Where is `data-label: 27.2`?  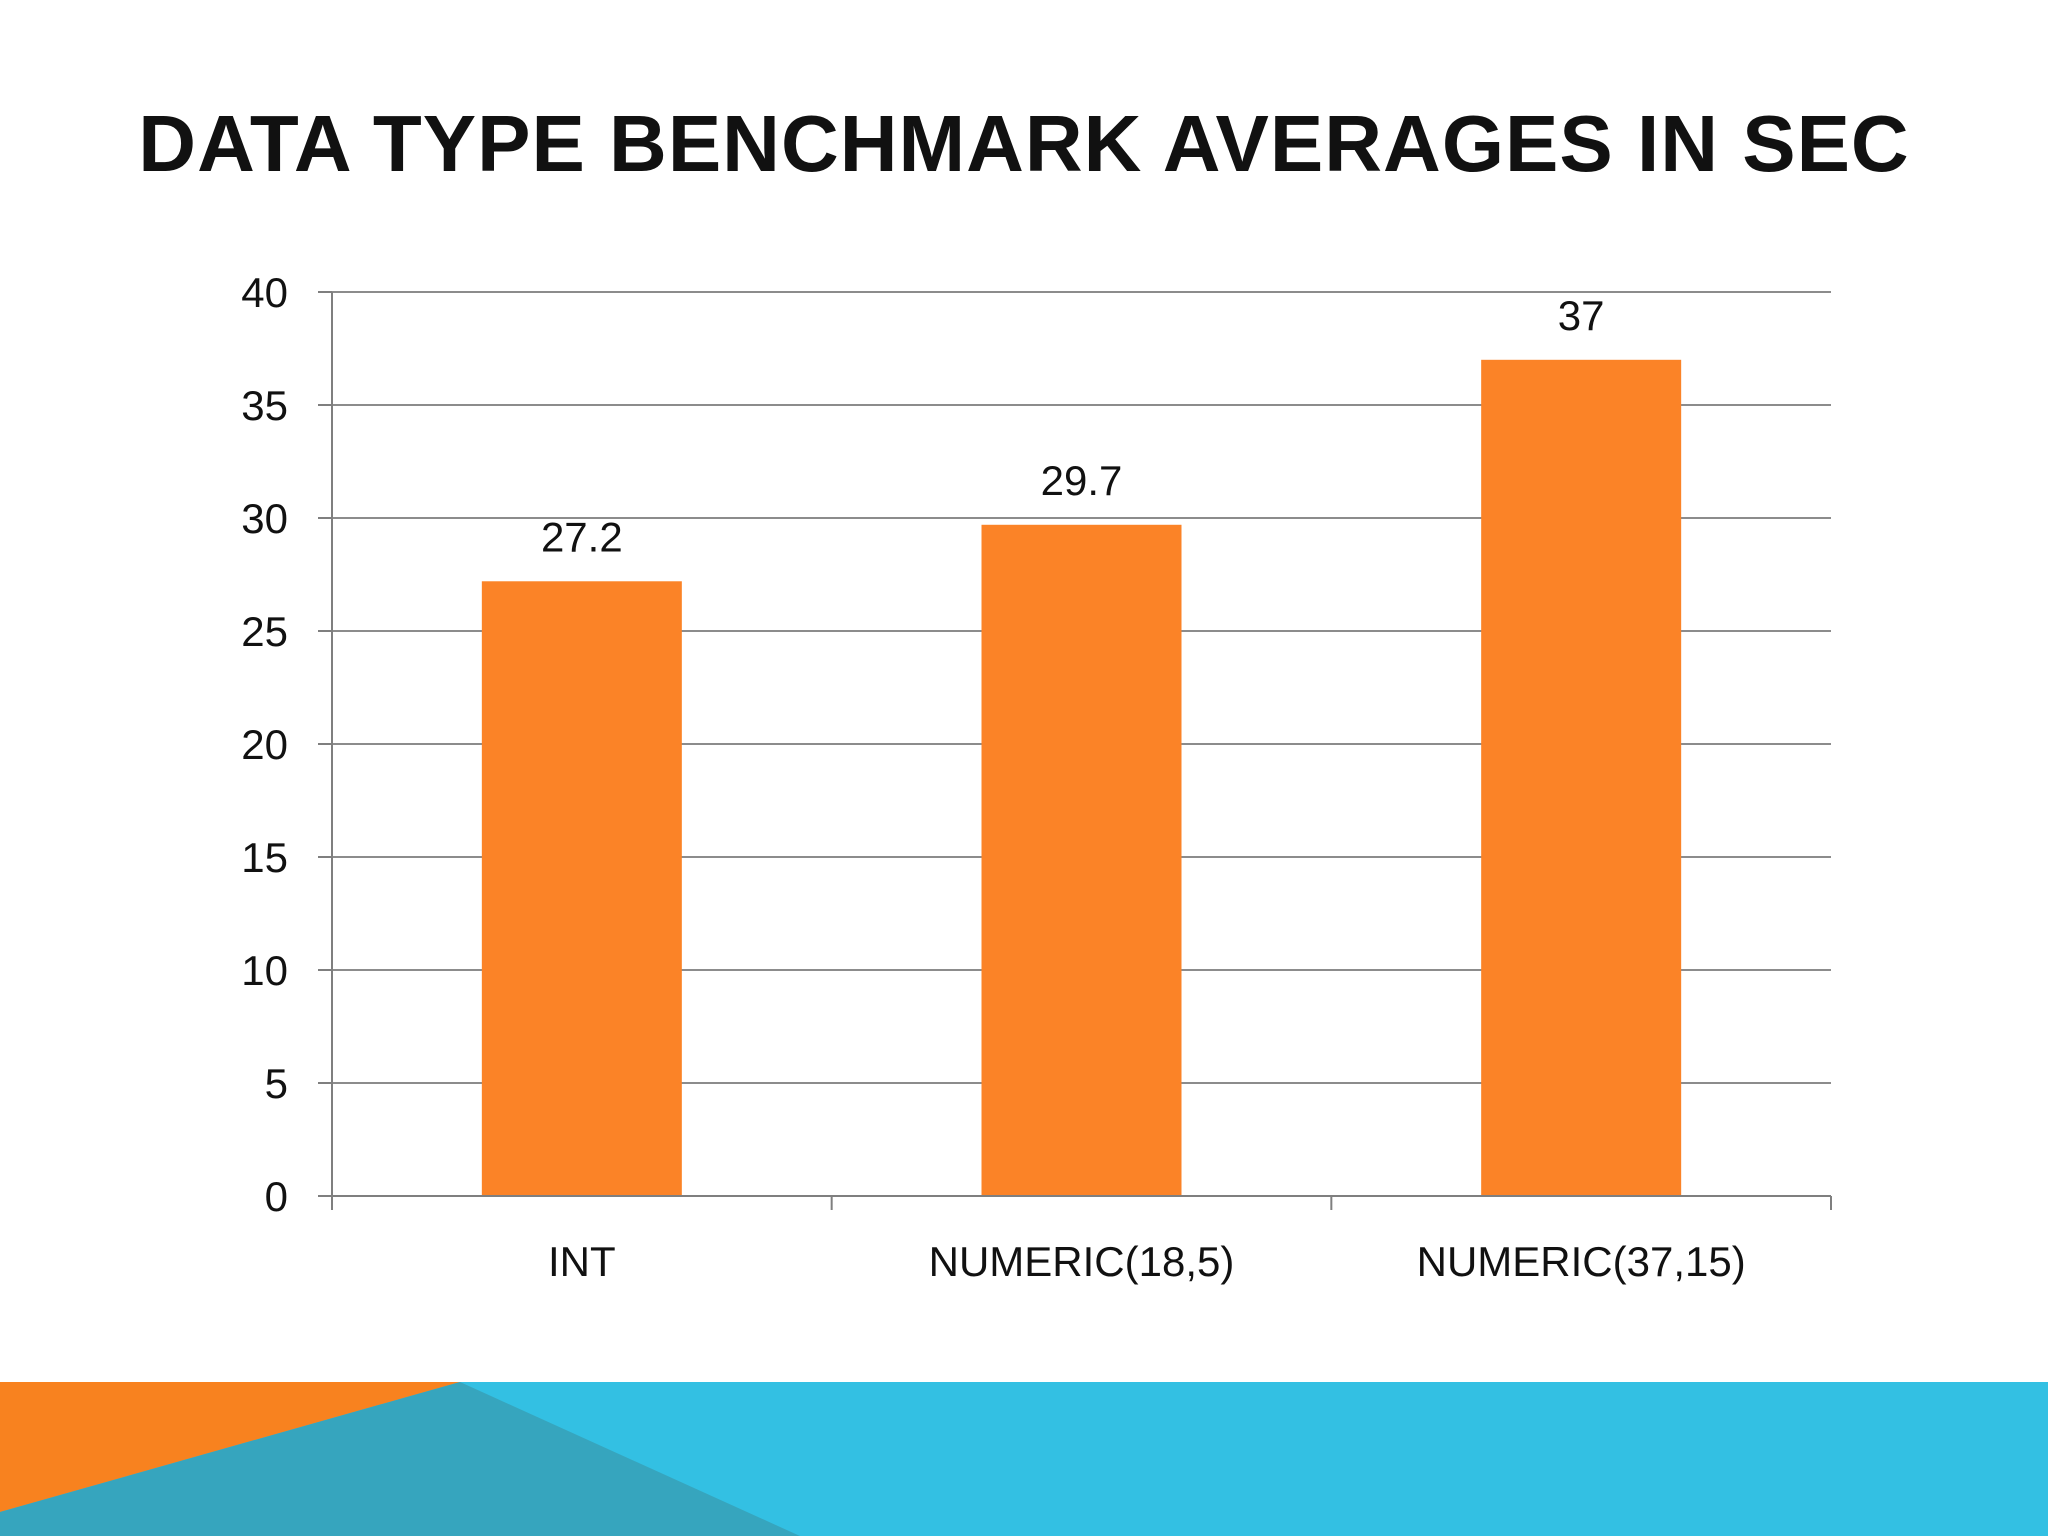
data-label: 27.2 is located at coordinates (582, 536).